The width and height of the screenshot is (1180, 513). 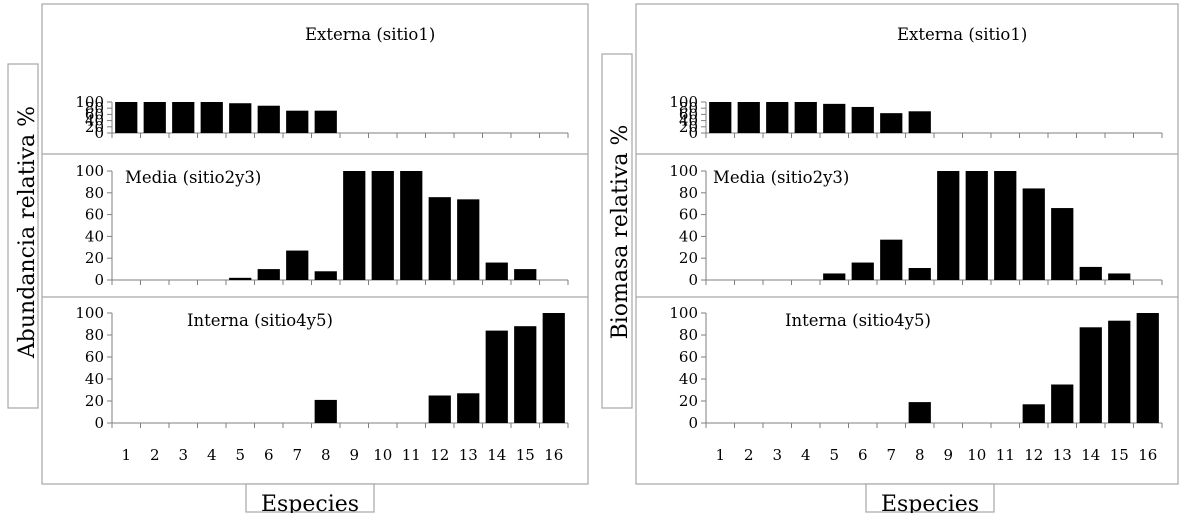 What do you see at coordinates (370, 34) in the screenshot?
I see `subplot-title: Externa (sitio1)` at bounding box center [370, 34].